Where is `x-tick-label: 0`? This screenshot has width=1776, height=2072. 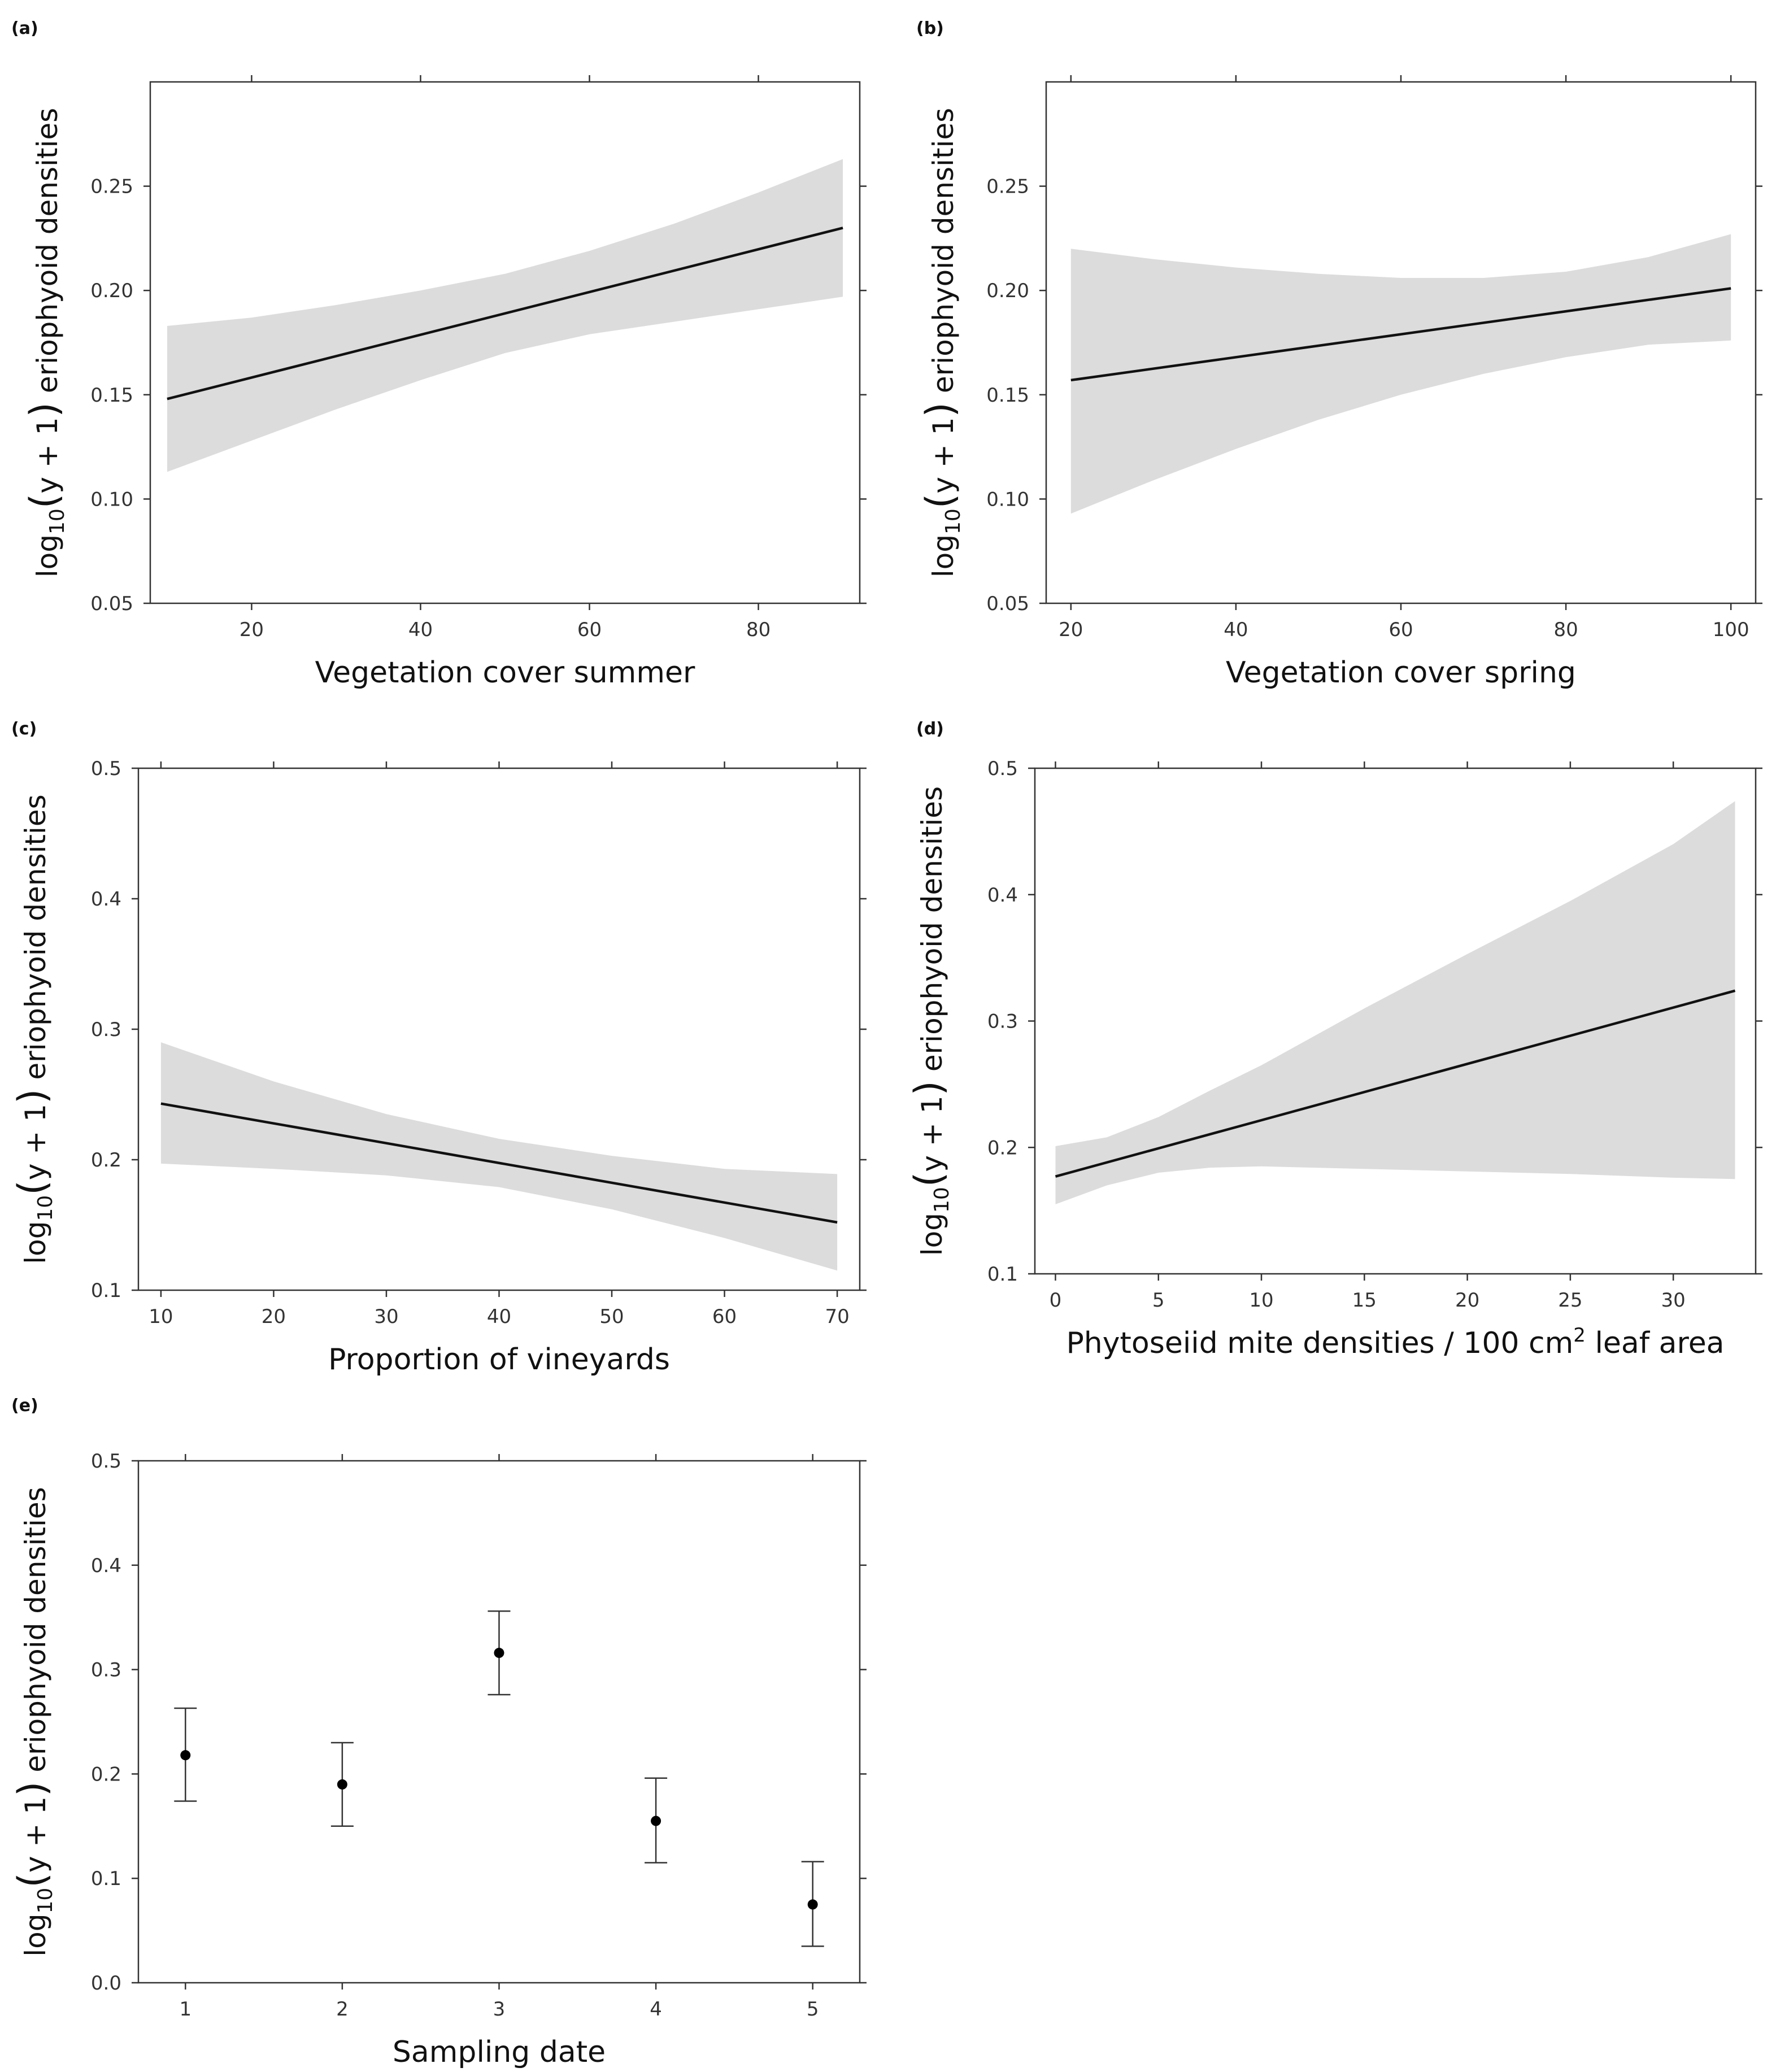 x-tick-label: 0 is located at coordinates (1056, 1300).